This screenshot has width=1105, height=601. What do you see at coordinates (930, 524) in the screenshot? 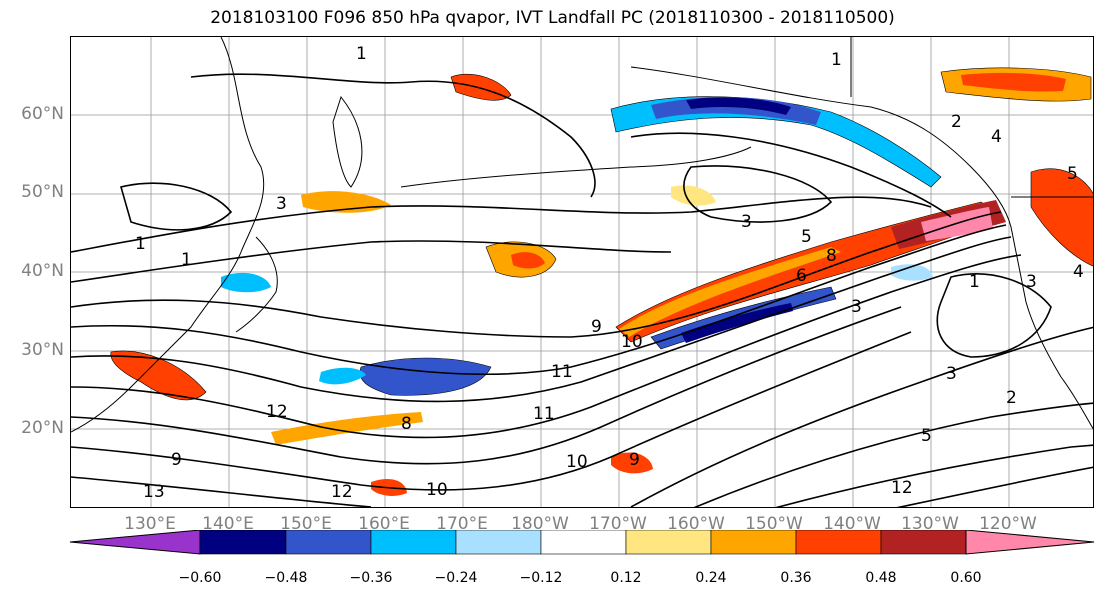
I see `lon-label-130w: 130°W` at bounding box center [930, 524].